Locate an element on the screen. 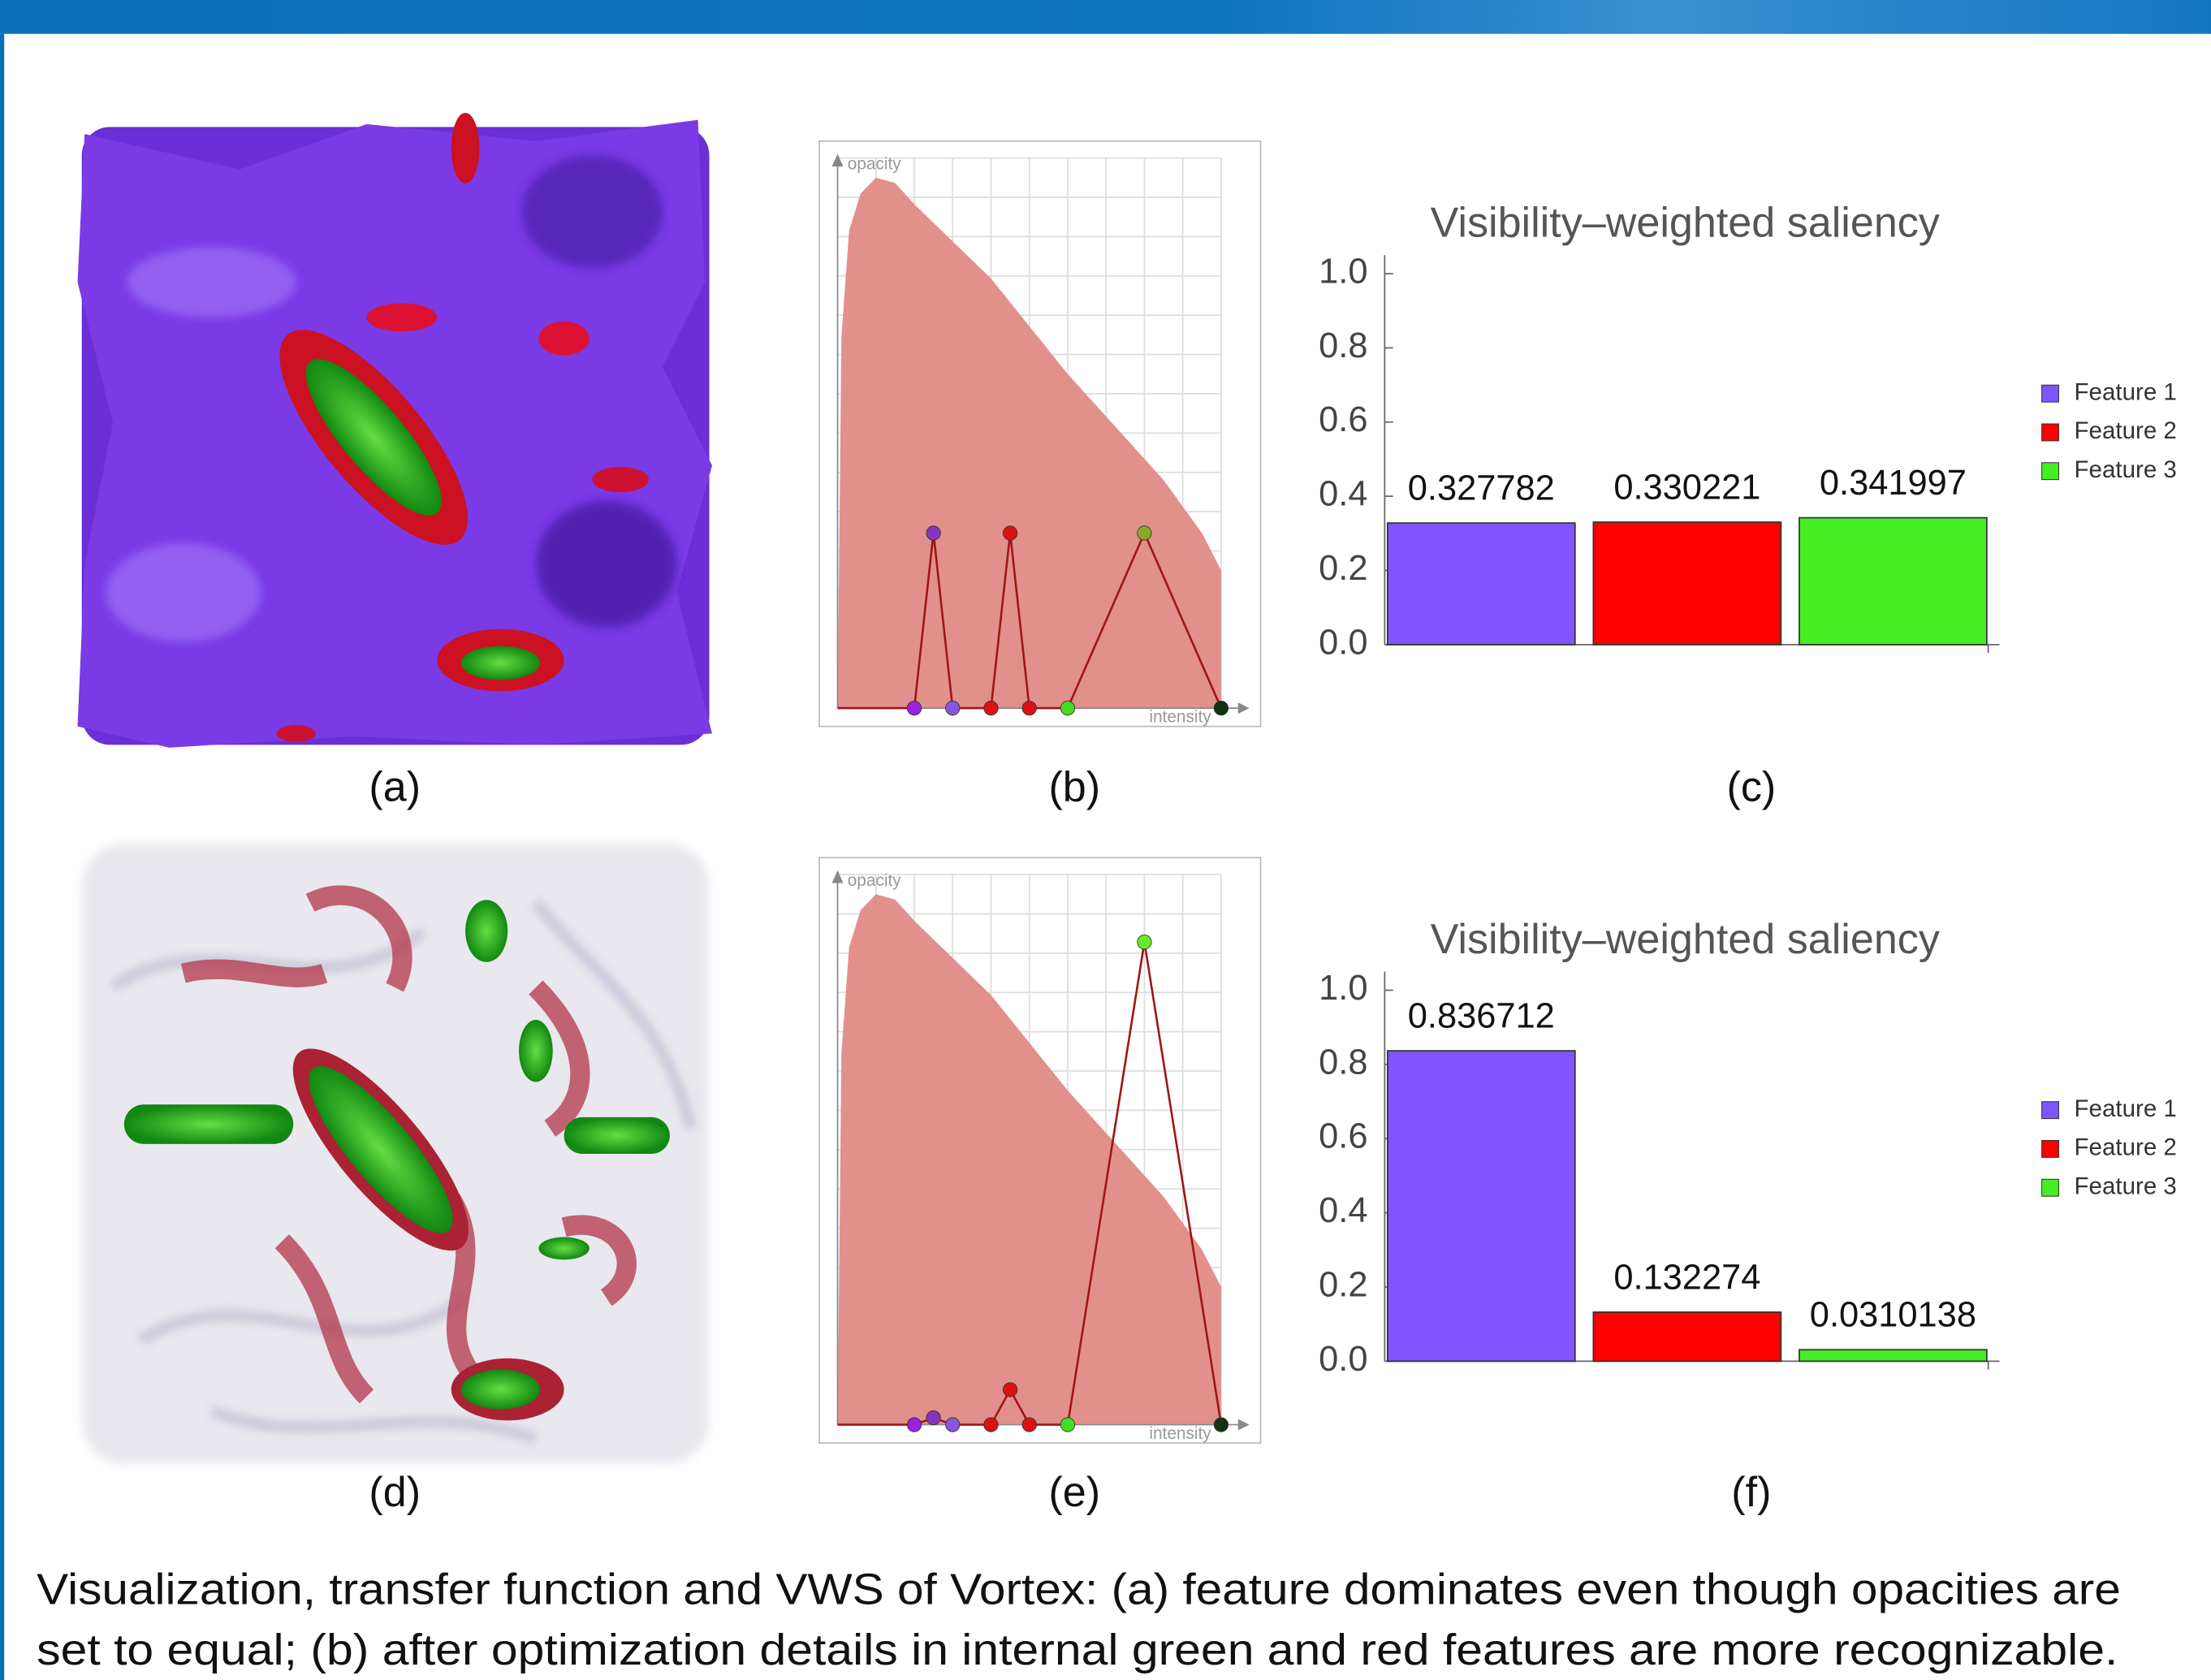  left-border is located at coordinates (2, 856).